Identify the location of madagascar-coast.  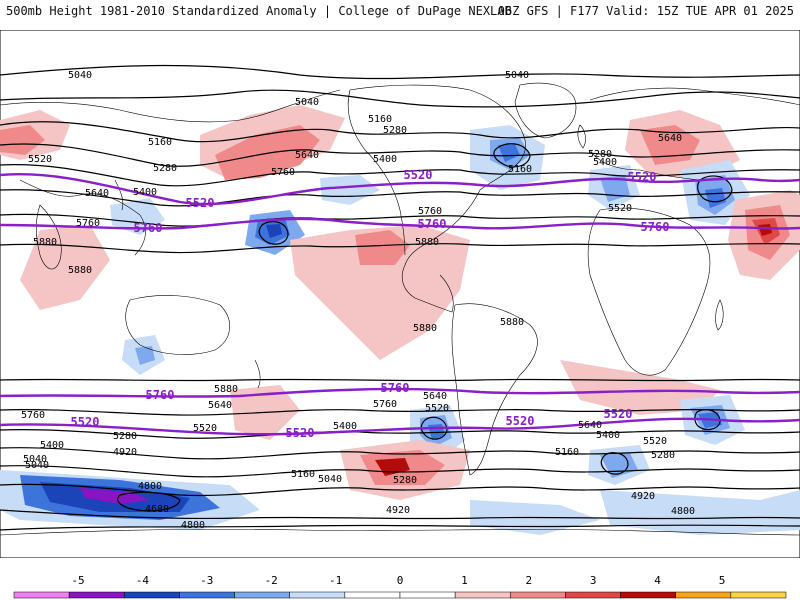
(719, 315).